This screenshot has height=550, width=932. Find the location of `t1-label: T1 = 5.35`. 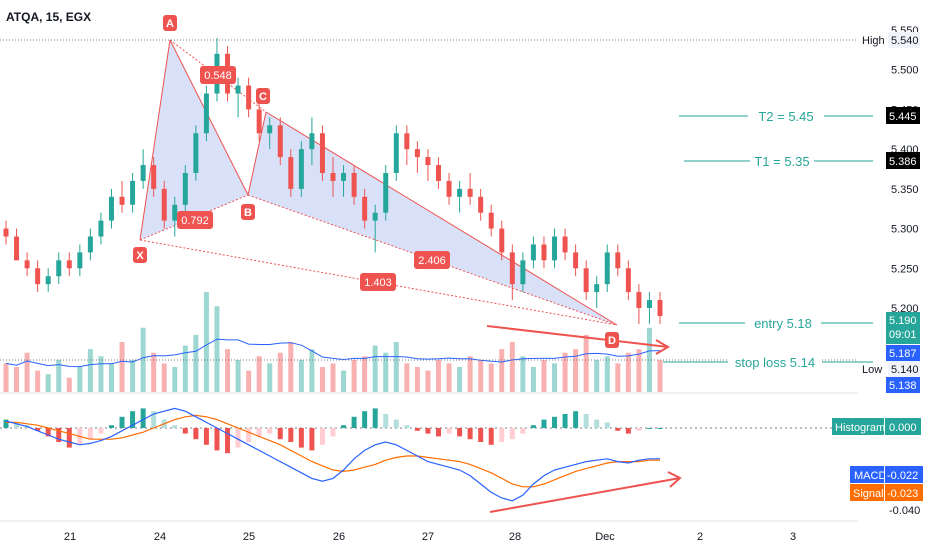

t1-label: T1 = 5.35 is located at coordinates (781, 161).